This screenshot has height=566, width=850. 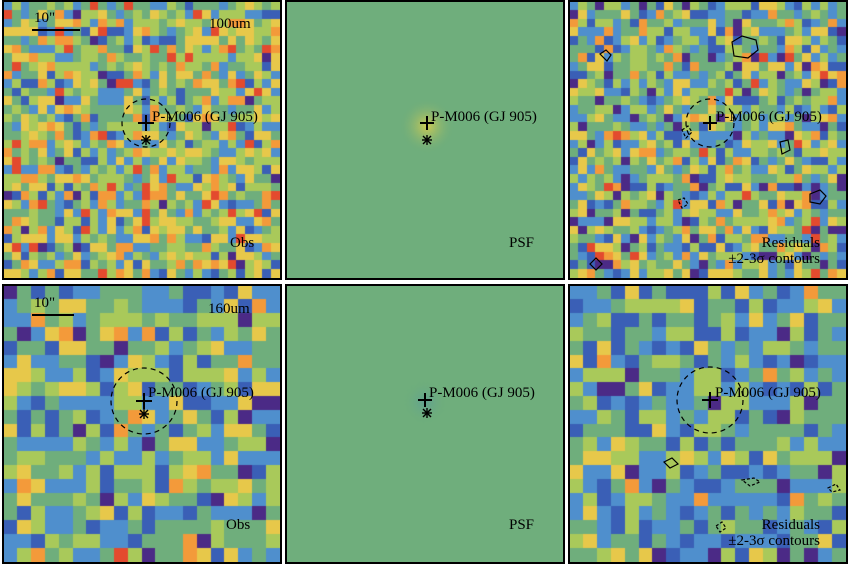 I want to click on residual-overlay-100um, so click(x=708, y=153).